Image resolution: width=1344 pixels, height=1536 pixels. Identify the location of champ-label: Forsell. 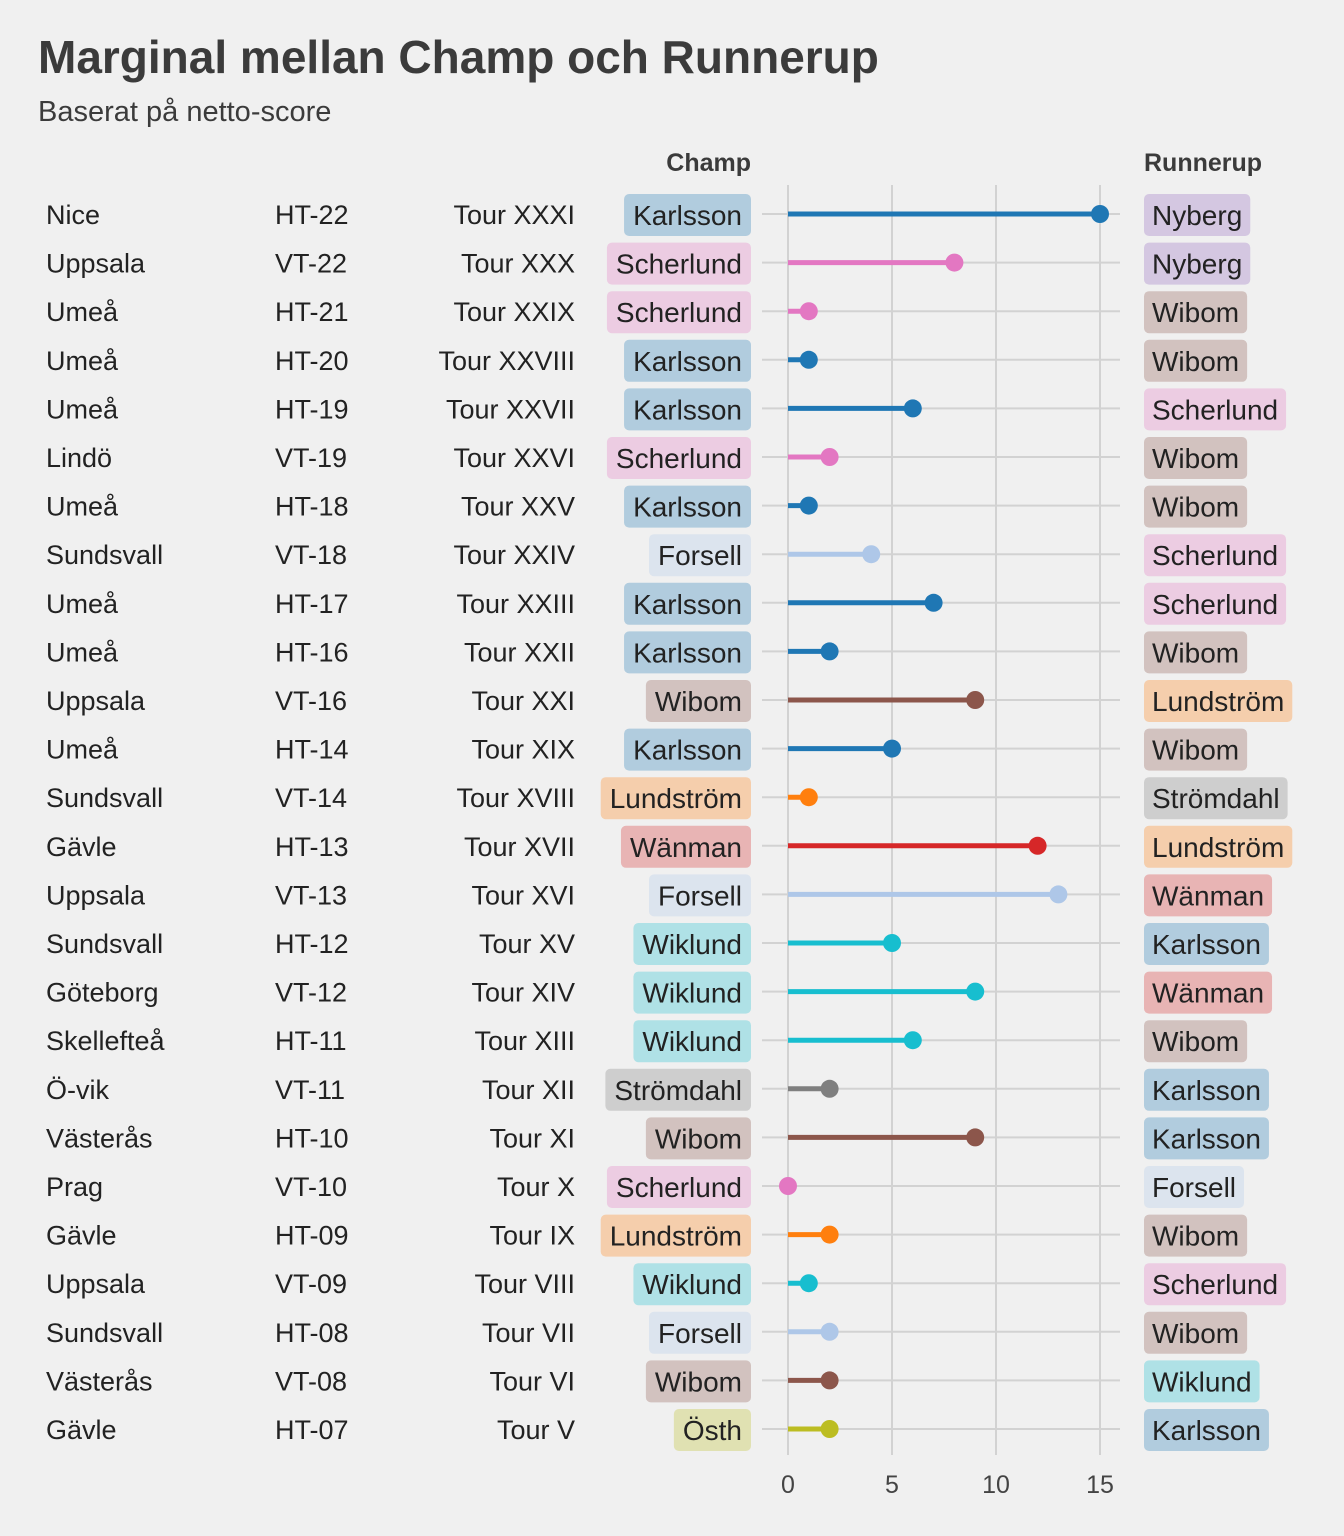
(700, 1333).